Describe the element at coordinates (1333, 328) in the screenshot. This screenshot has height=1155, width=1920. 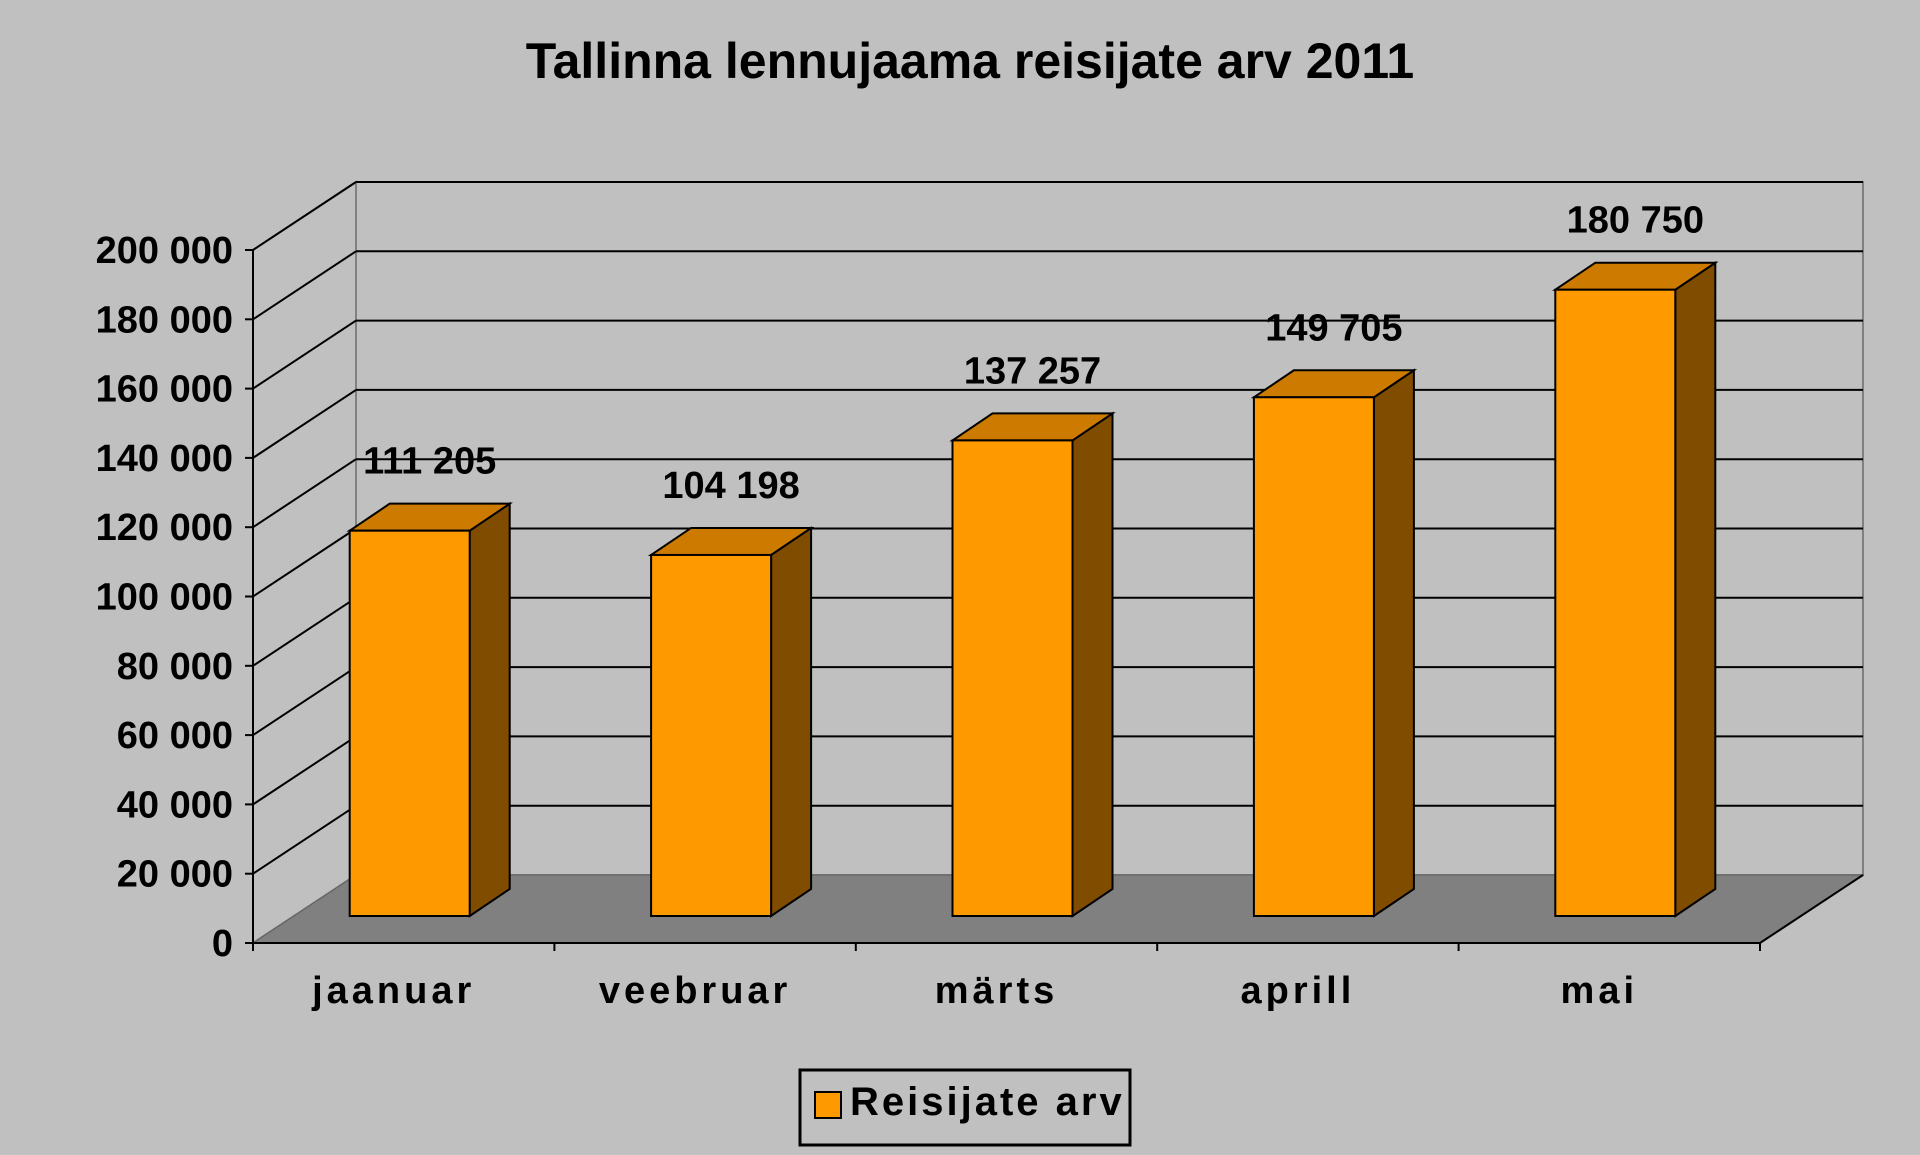
I see `data-label: 149 705` at that location.